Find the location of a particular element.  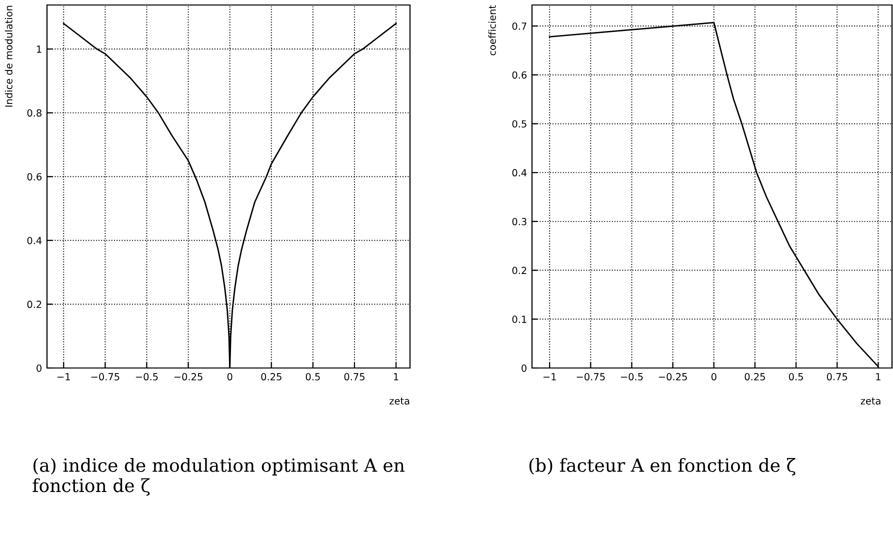

text: (b) facteur A en fonction de ζ is located at coordinates (662, 467).